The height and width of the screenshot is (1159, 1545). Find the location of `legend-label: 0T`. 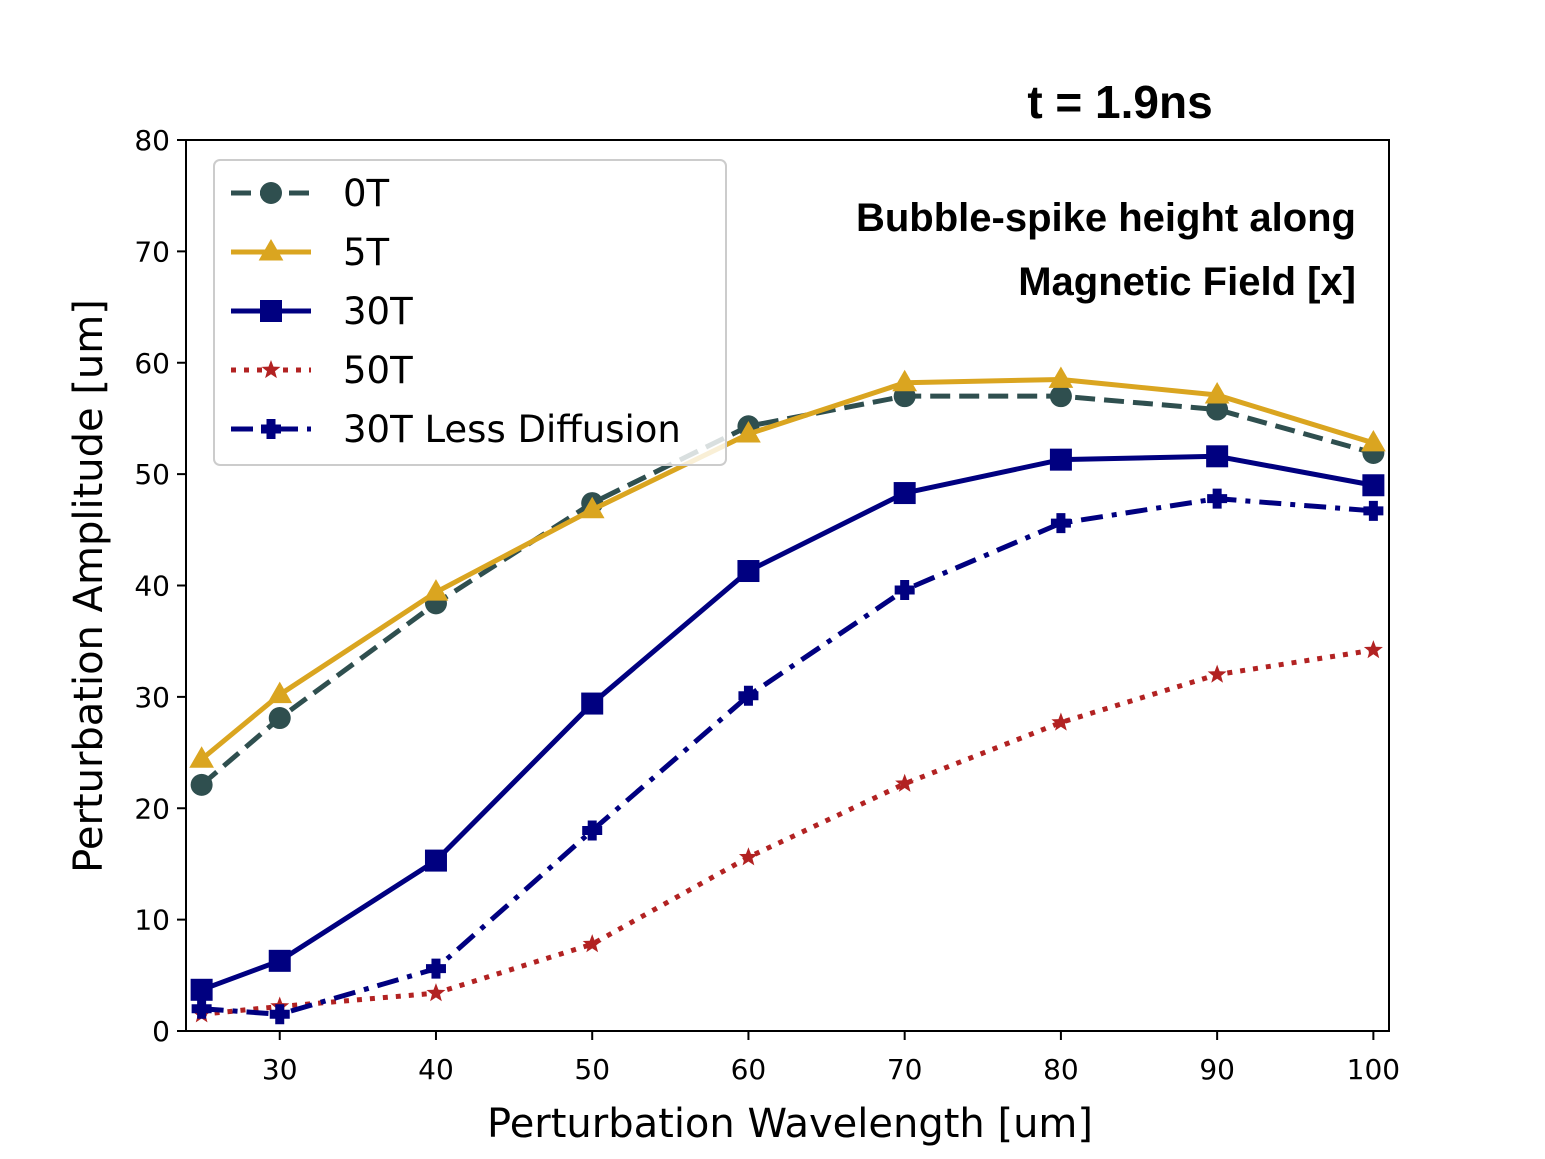

legend-label: 0T is located at coordinates (366, 193).